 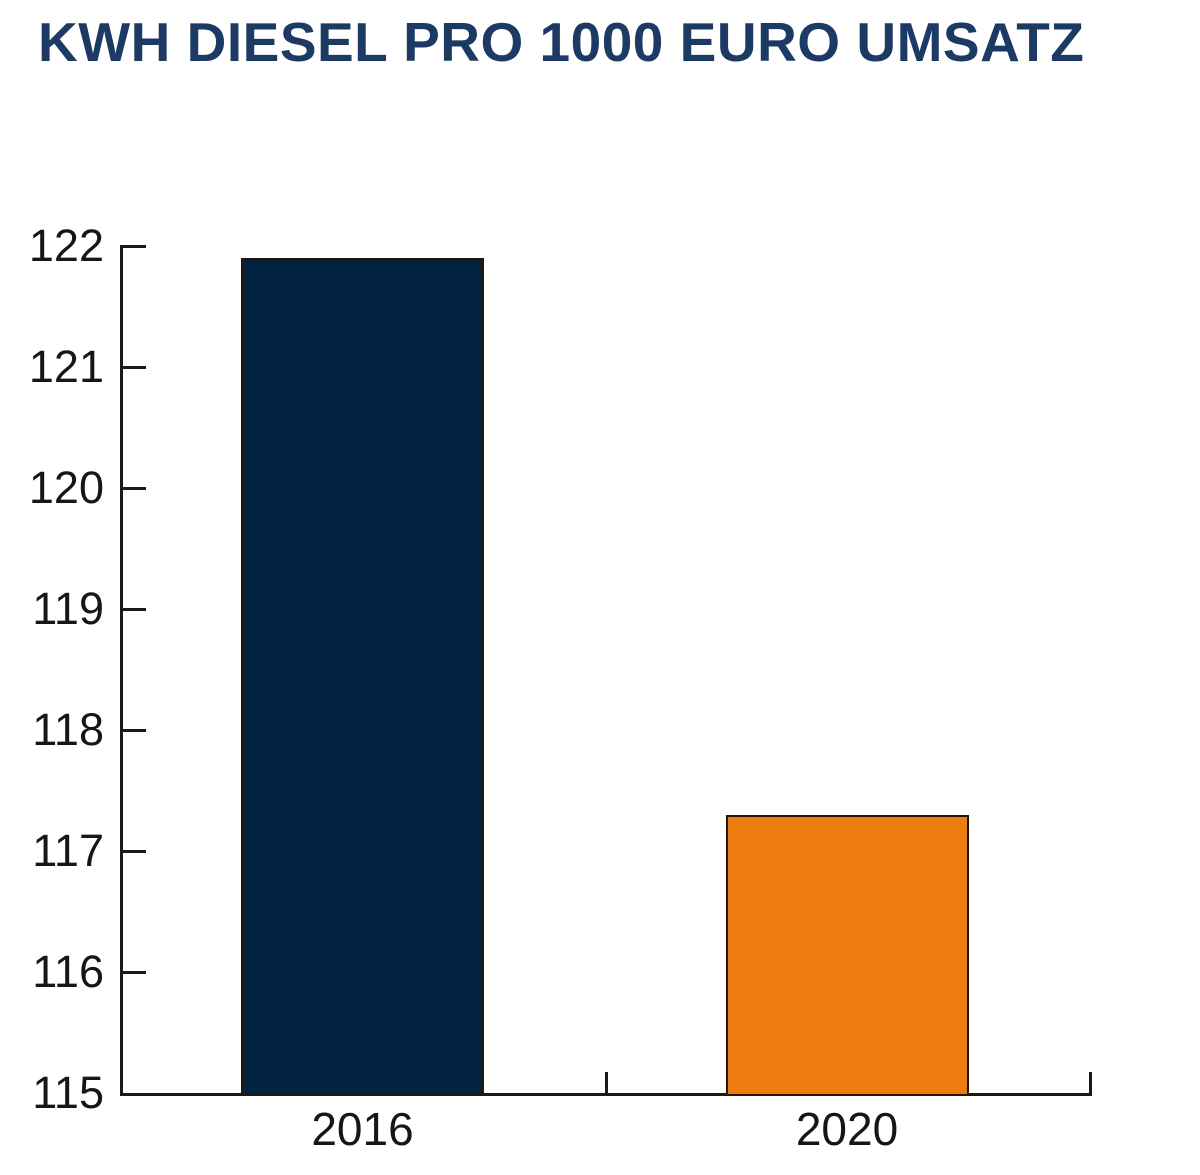 I want to click on y-tick-label: 119, so click(x=68, y=608).